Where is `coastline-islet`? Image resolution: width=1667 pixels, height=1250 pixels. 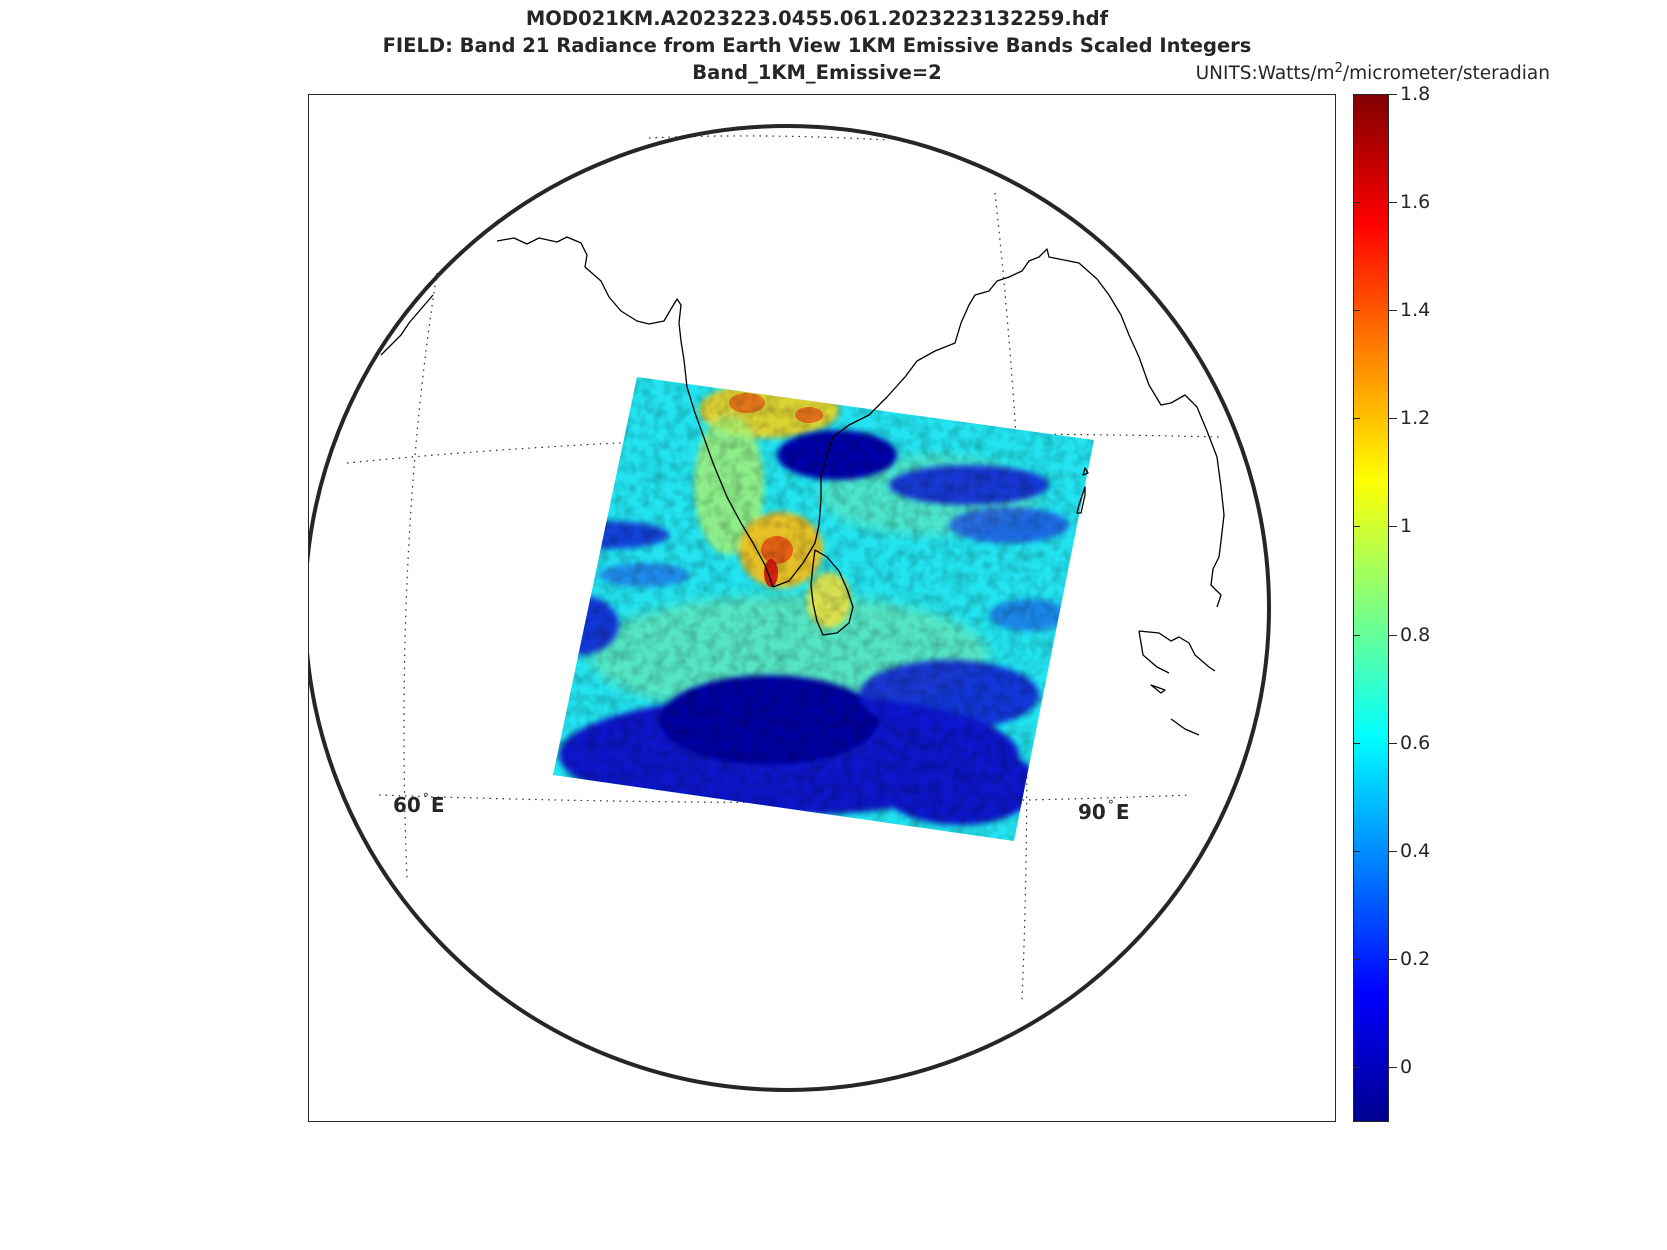 coastline-islet is located at coordinates (1158, 689).